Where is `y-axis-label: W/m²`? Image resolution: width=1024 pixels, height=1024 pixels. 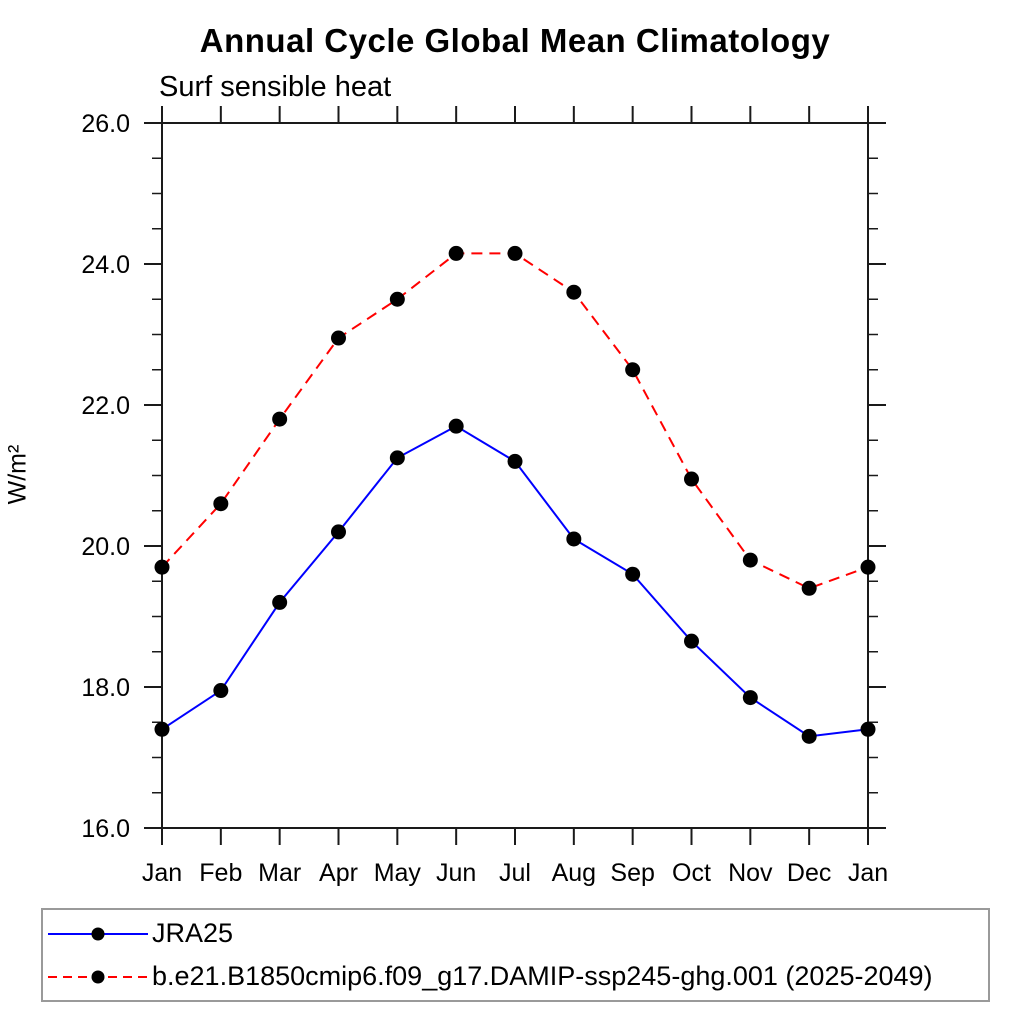
y-axis-label: W/m² is located at coordinates (17, 474).